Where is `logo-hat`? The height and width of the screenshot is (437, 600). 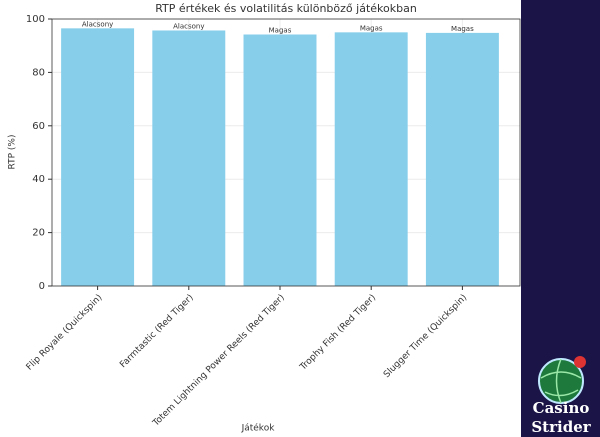
logo-hat is located at coordinates (580, 362).